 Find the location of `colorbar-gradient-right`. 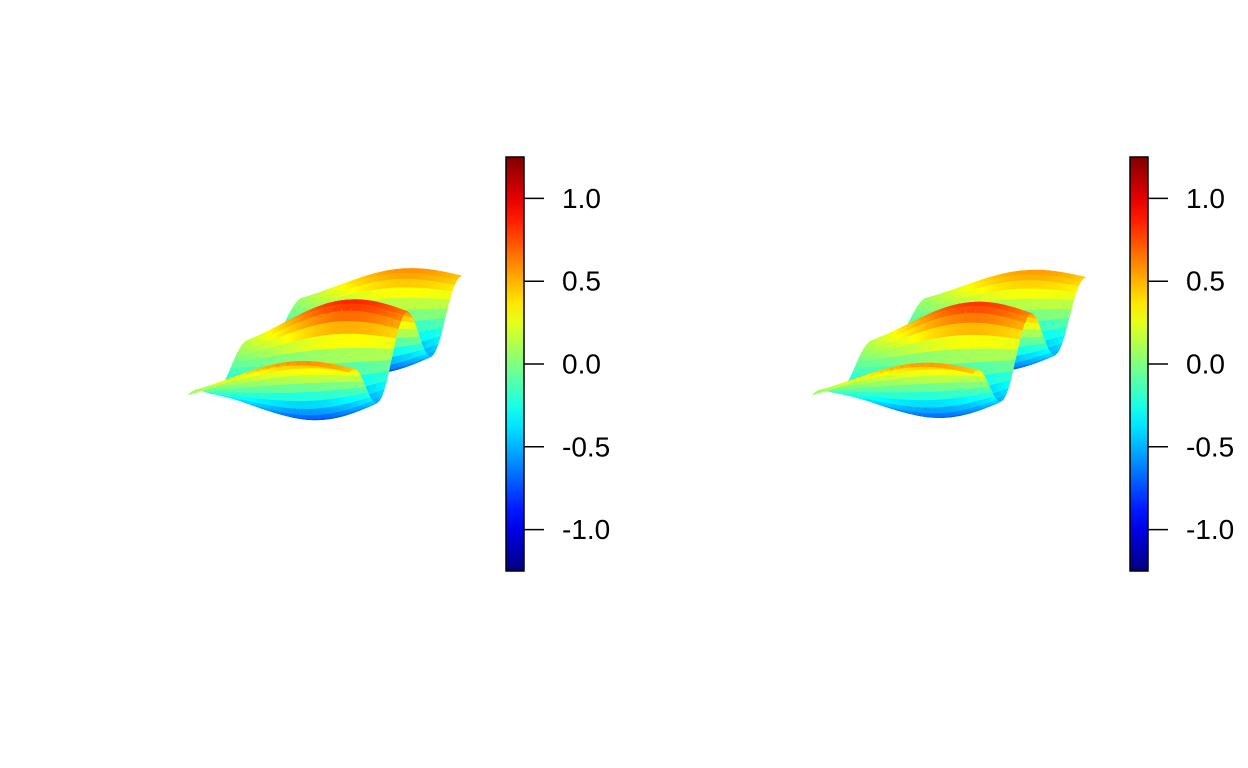

colorbar-gradient-right is located at coordinates (1139, 364).